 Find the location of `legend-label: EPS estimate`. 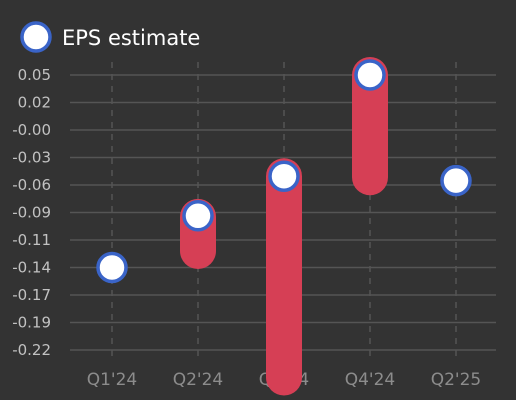

legend-label: EPS estimate is located at coordinates (131, 38).